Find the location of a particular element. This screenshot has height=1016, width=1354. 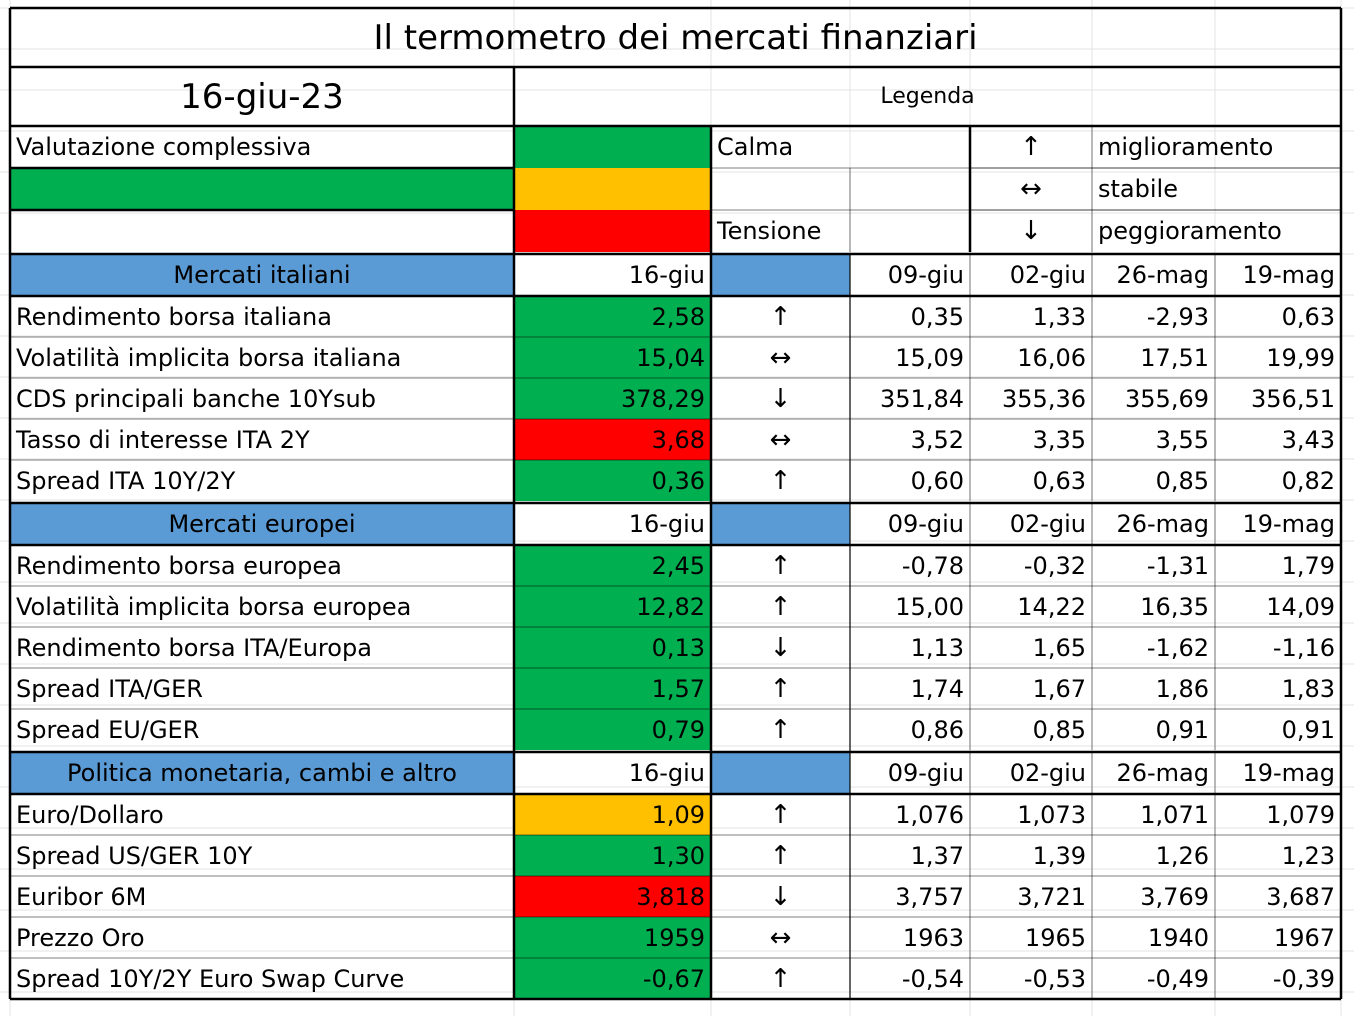

history-value: 1,74 is located at coordinates (937, 688).